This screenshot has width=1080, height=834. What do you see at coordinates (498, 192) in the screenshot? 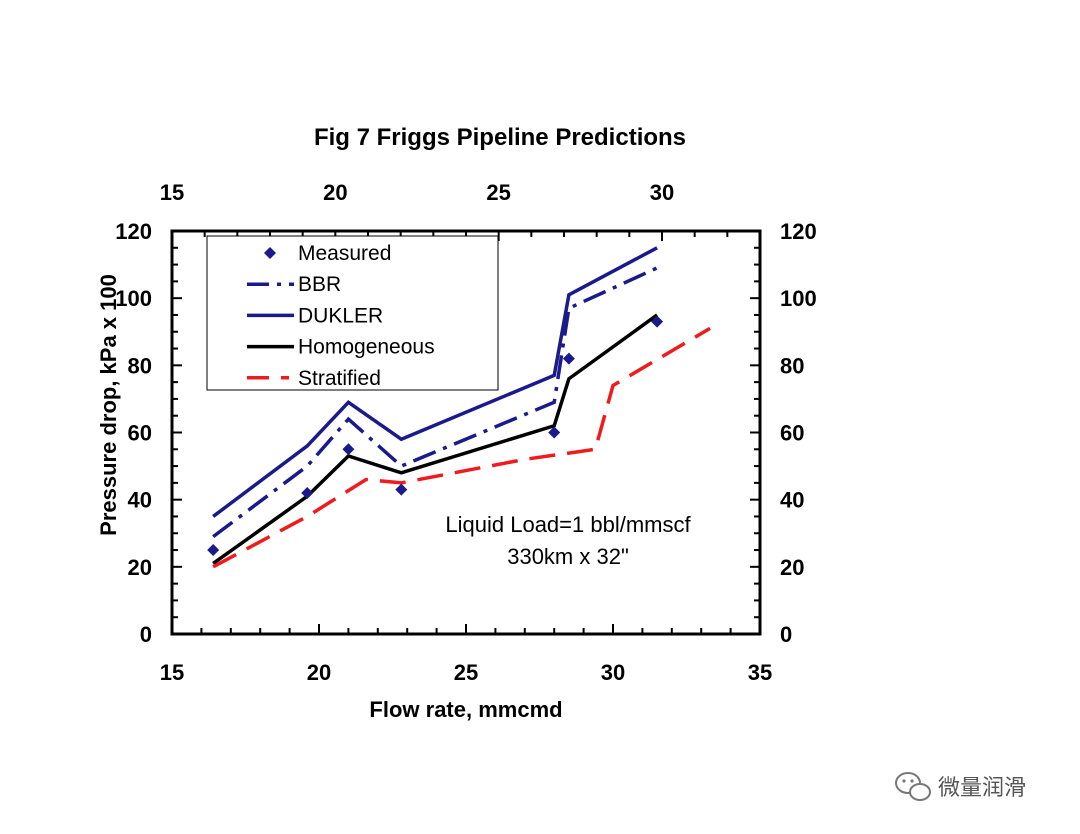
I see `top-x-tick-label: 25` at bounding box center [498, 192].